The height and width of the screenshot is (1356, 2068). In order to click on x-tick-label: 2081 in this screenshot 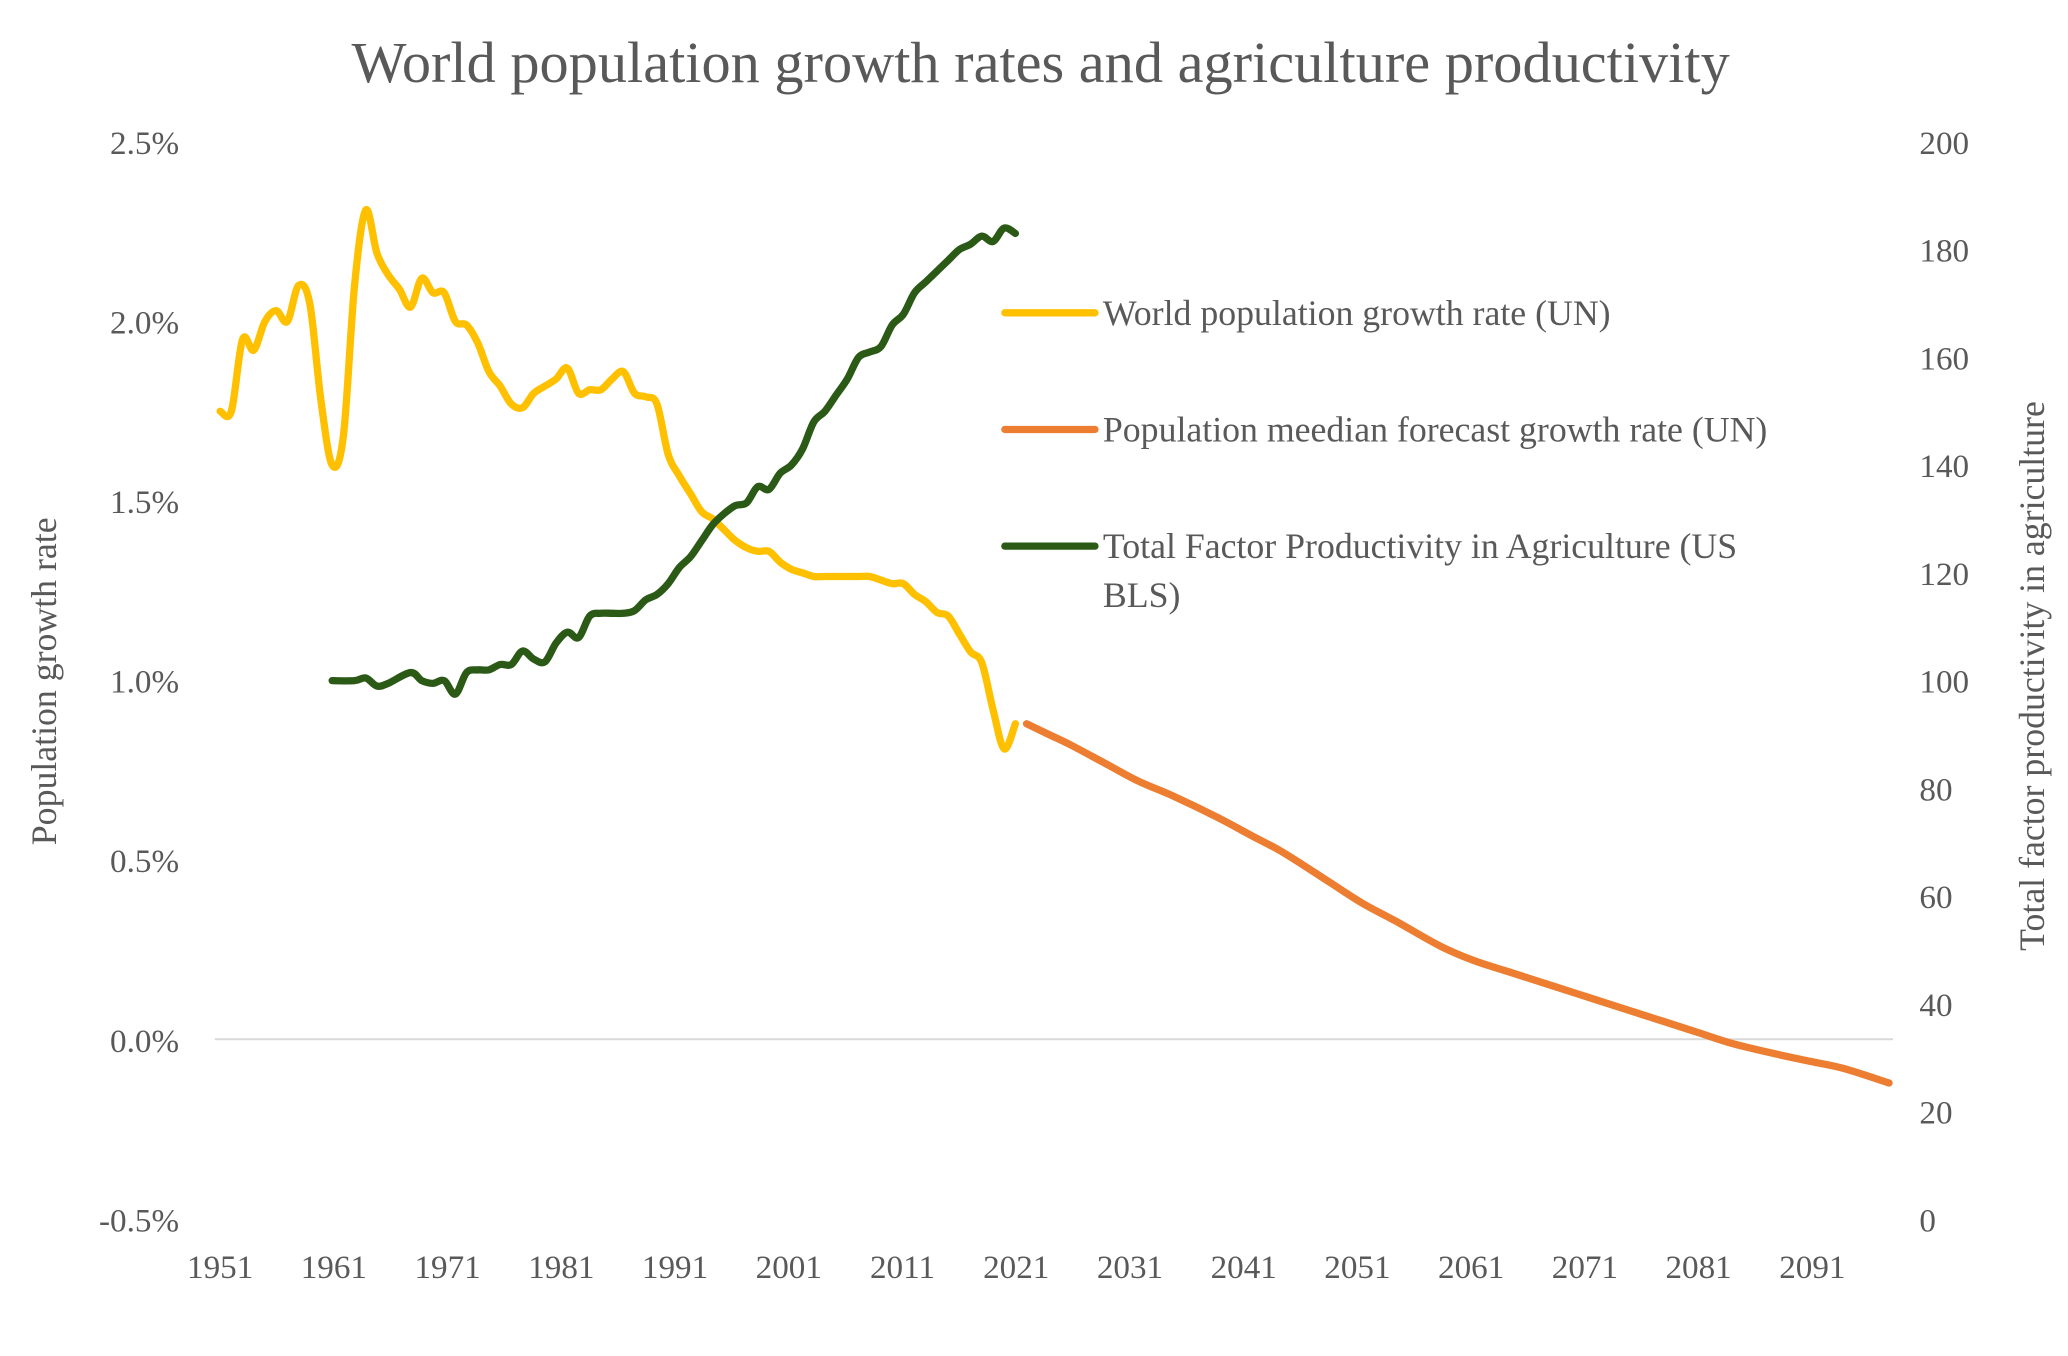, I will do `click(1698, 1267)`.